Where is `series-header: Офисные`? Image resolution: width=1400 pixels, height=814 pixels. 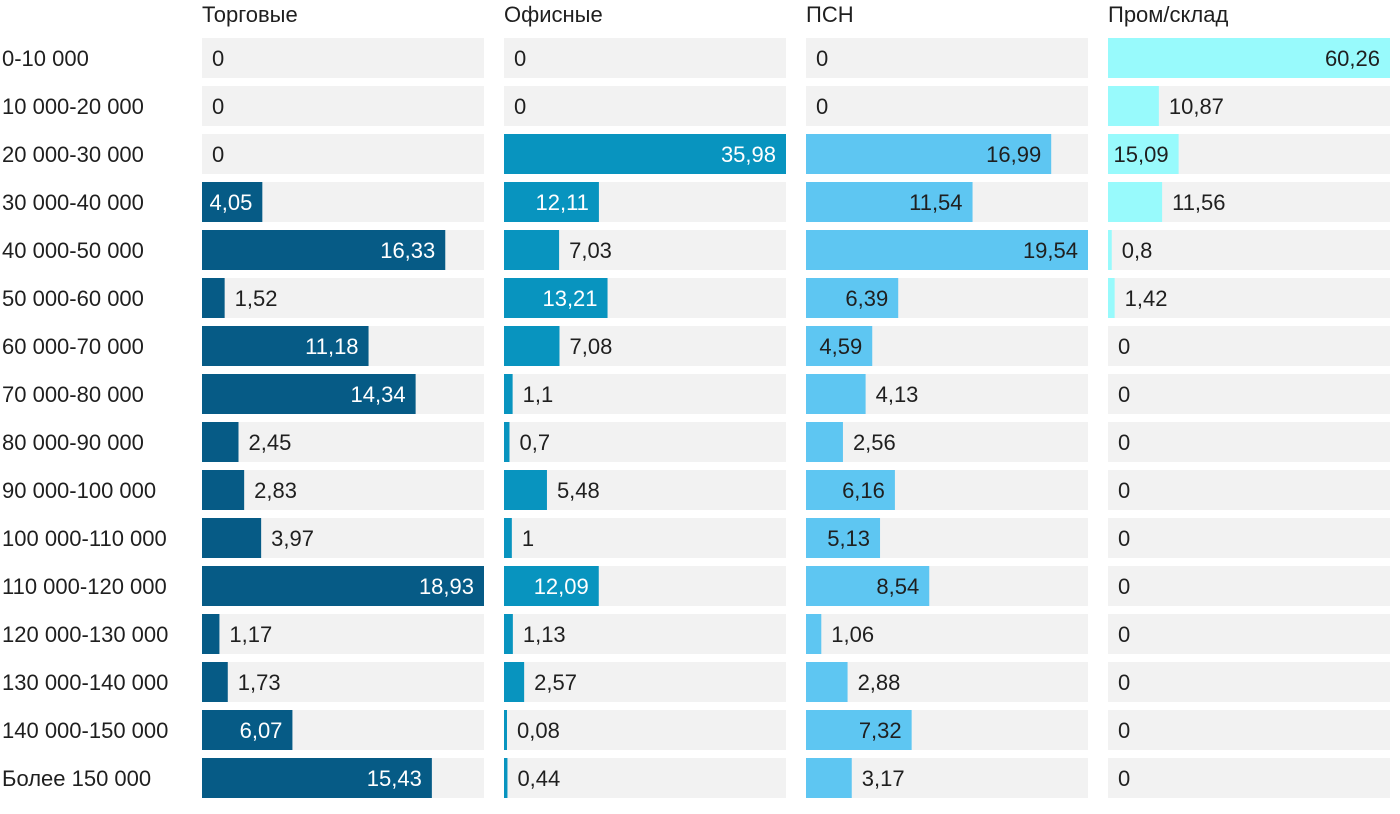 series-header: Офисные is located at coordinates (553, 14).